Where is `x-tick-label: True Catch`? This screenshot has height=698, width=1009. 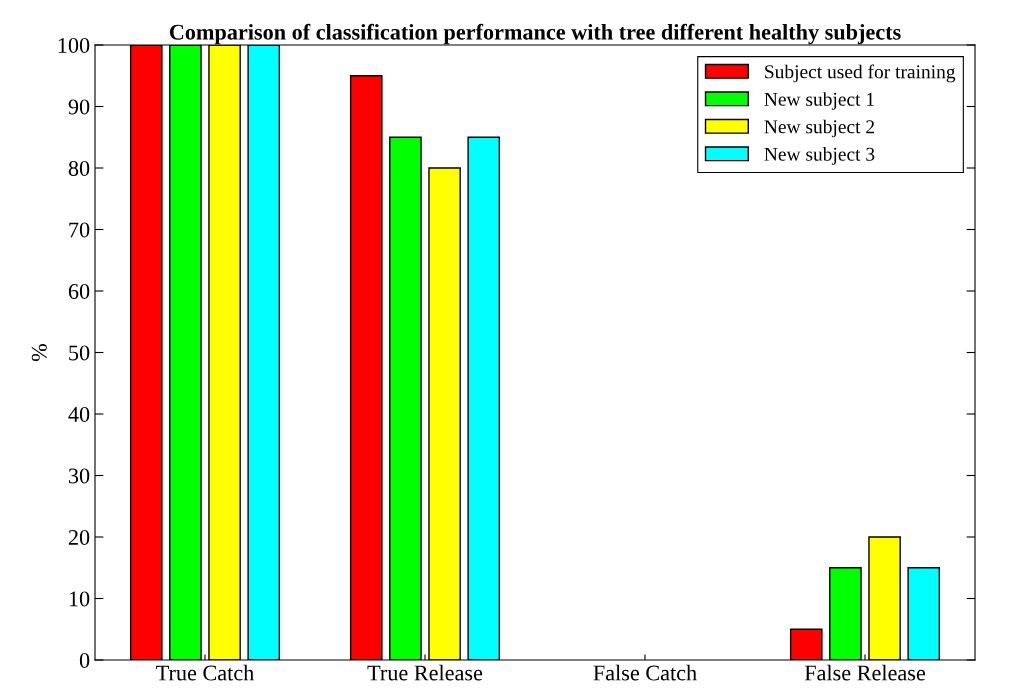 x-tick-label: True Catch is located at coordinates (205, 672).